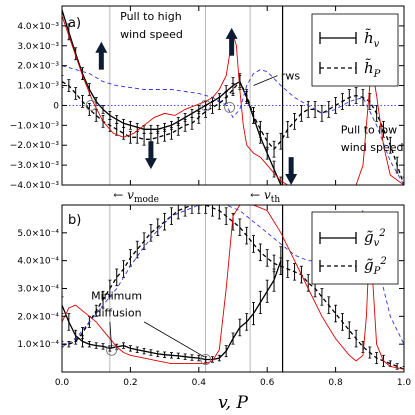 The width and height of the screenshot is (415, 415). Describe the element at coordinates (38, 234) in the screenshot. I see `panel-b-ytick-label-0: 5.0×10⁻⁴` at that location.